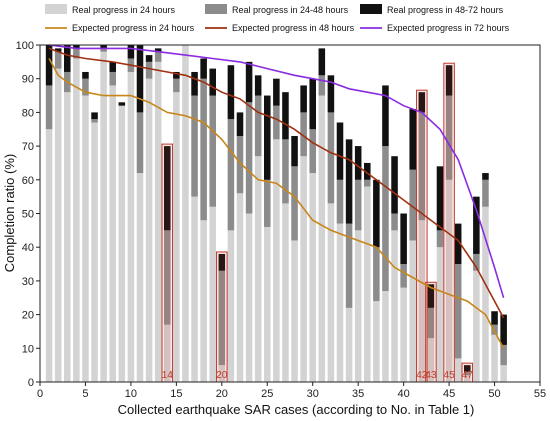  What do you see at coordinates (468, 375) in the screenshot?
I see `highlight-label-case-47: 47` at bounding box center [468, 375].